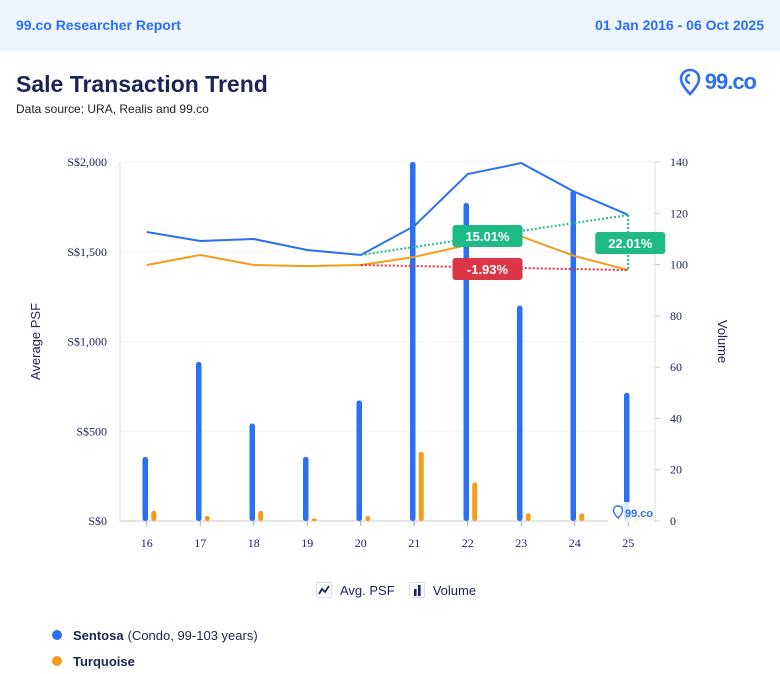 The image size is (780, 674). What do you see at coordinates (679, 25) in the screenshot?
I see `date-range: 01 Jan 2016 - 06 Oct 2025` at bounding box center [679, 25].